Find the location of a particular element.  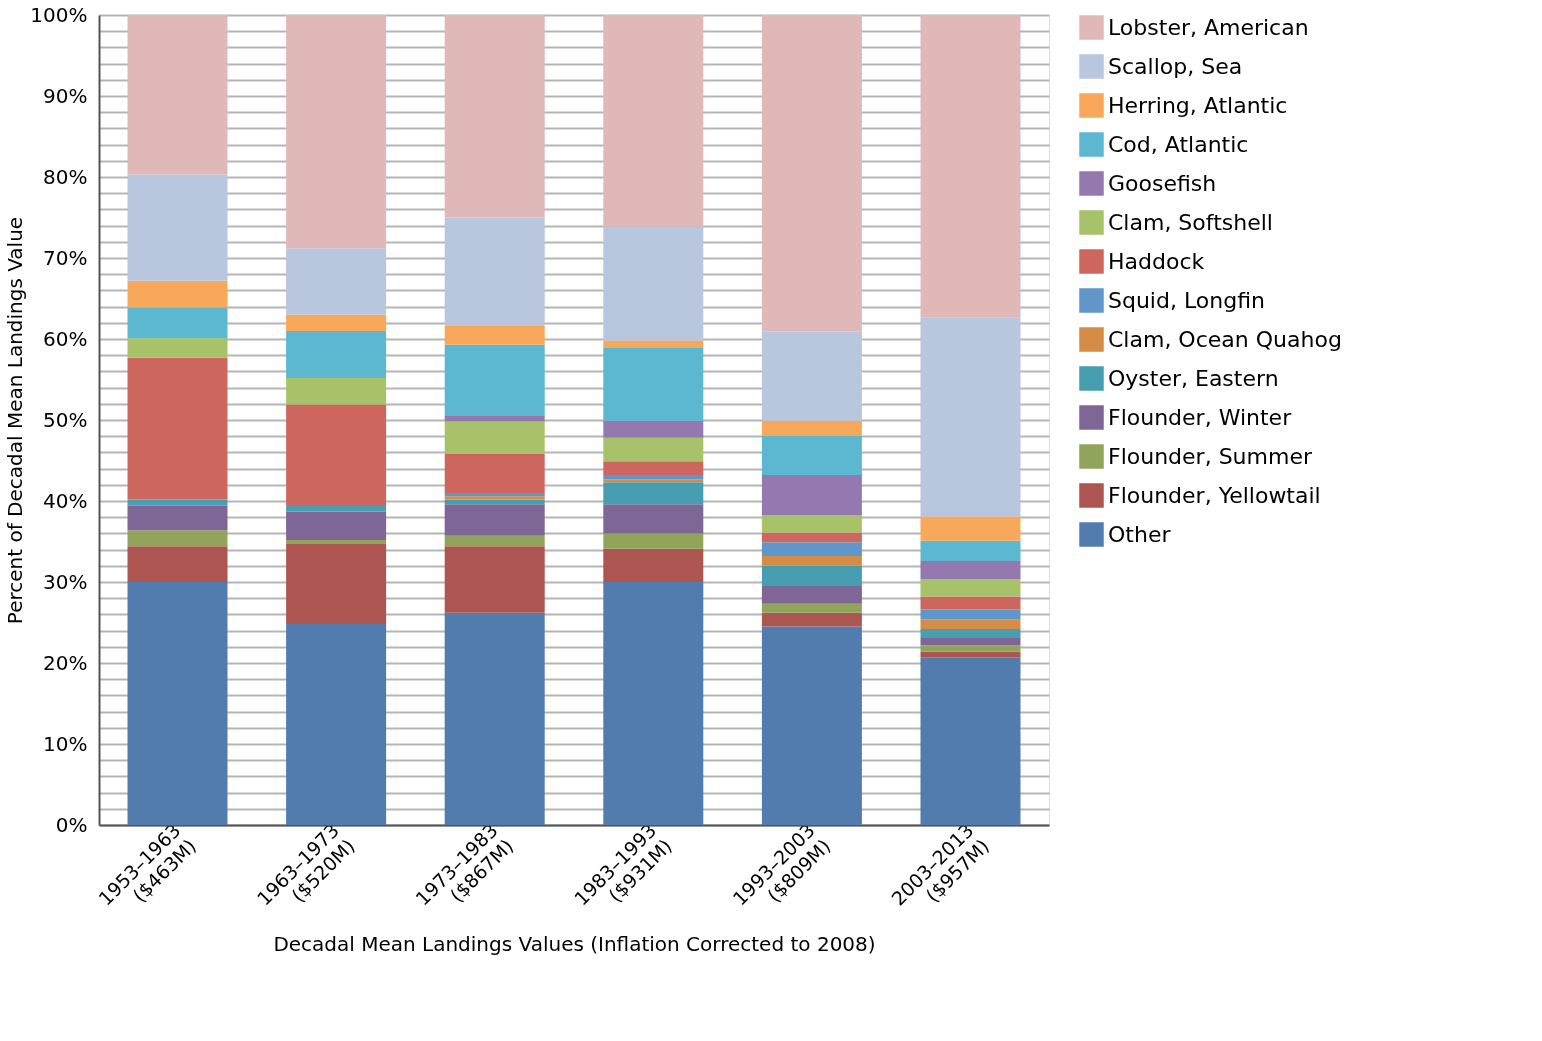

legend-label: Lobster, American is located at coordinates (1208, 27).